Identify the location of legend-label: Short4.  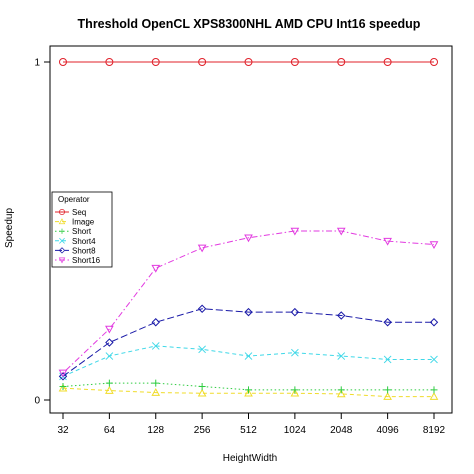
(84, 241).